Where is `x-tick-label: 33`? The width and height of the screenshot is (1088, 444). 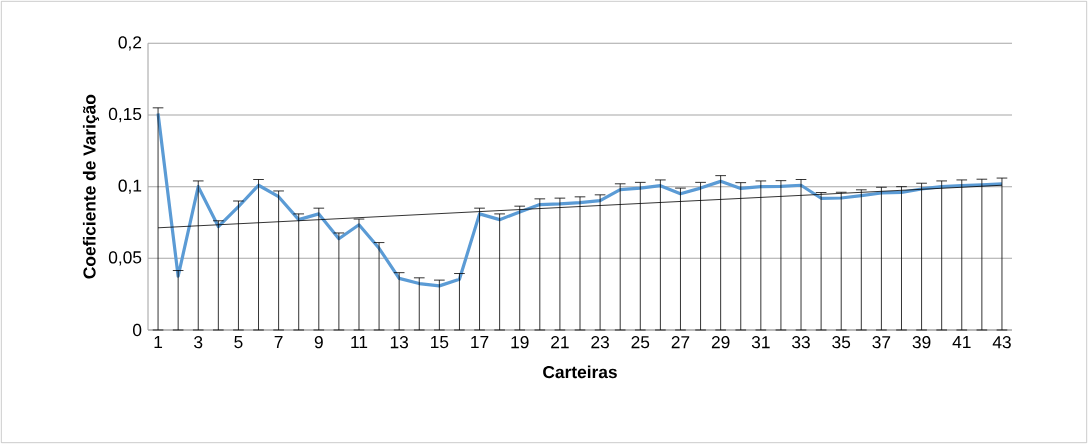
x-tick-label: 33 is located at coordinates (801, 342).